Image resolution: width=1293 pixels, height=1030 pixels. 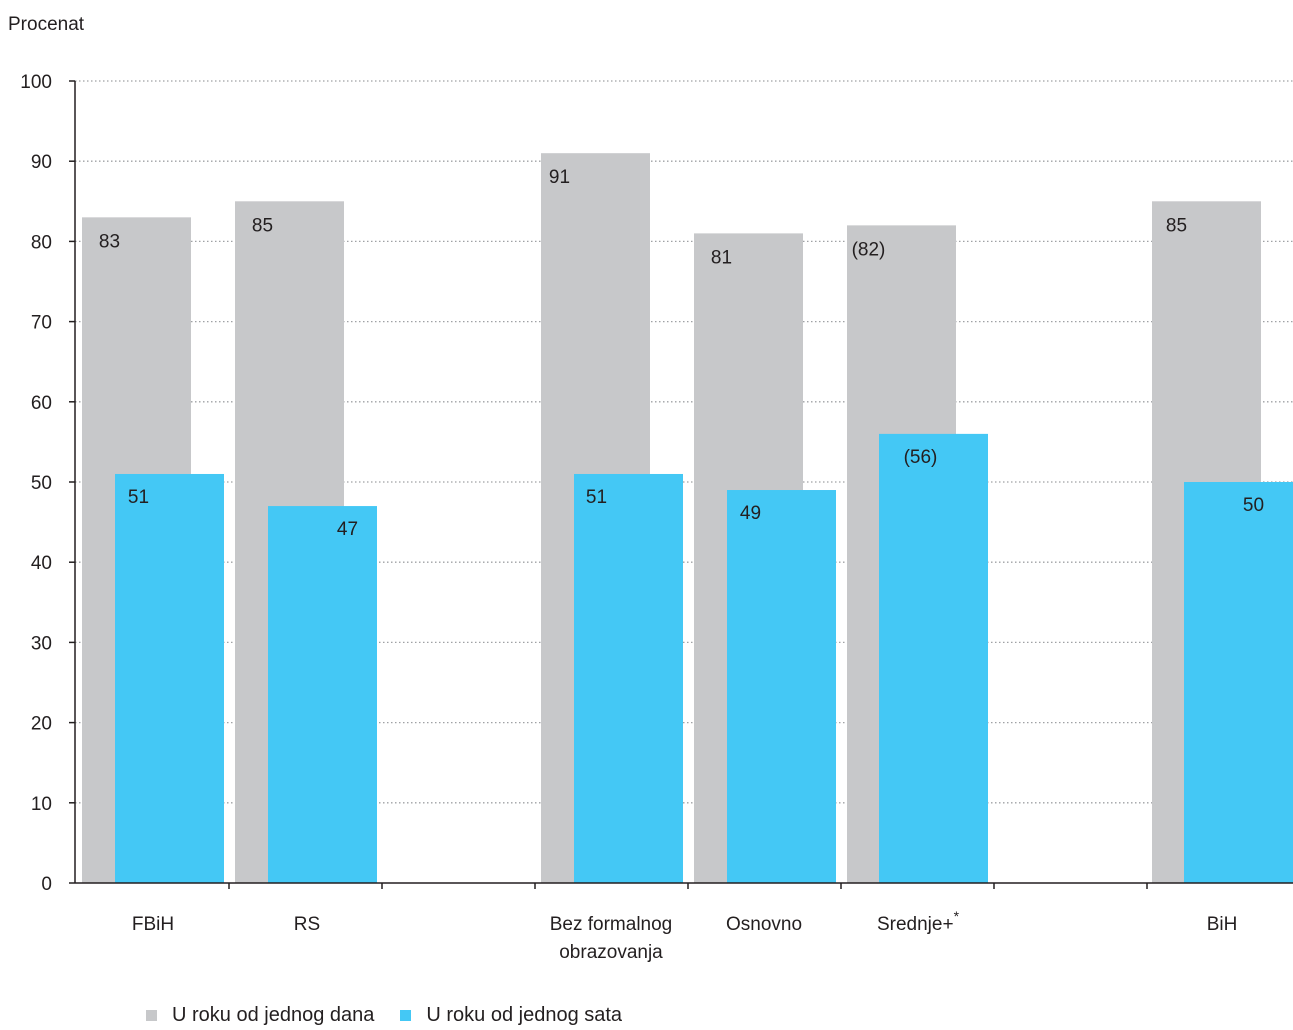 What do you see at coordinates (1253, 505) in the screenshot?
I see `data-label-hour: 50` at bounding box center [1253, 505].